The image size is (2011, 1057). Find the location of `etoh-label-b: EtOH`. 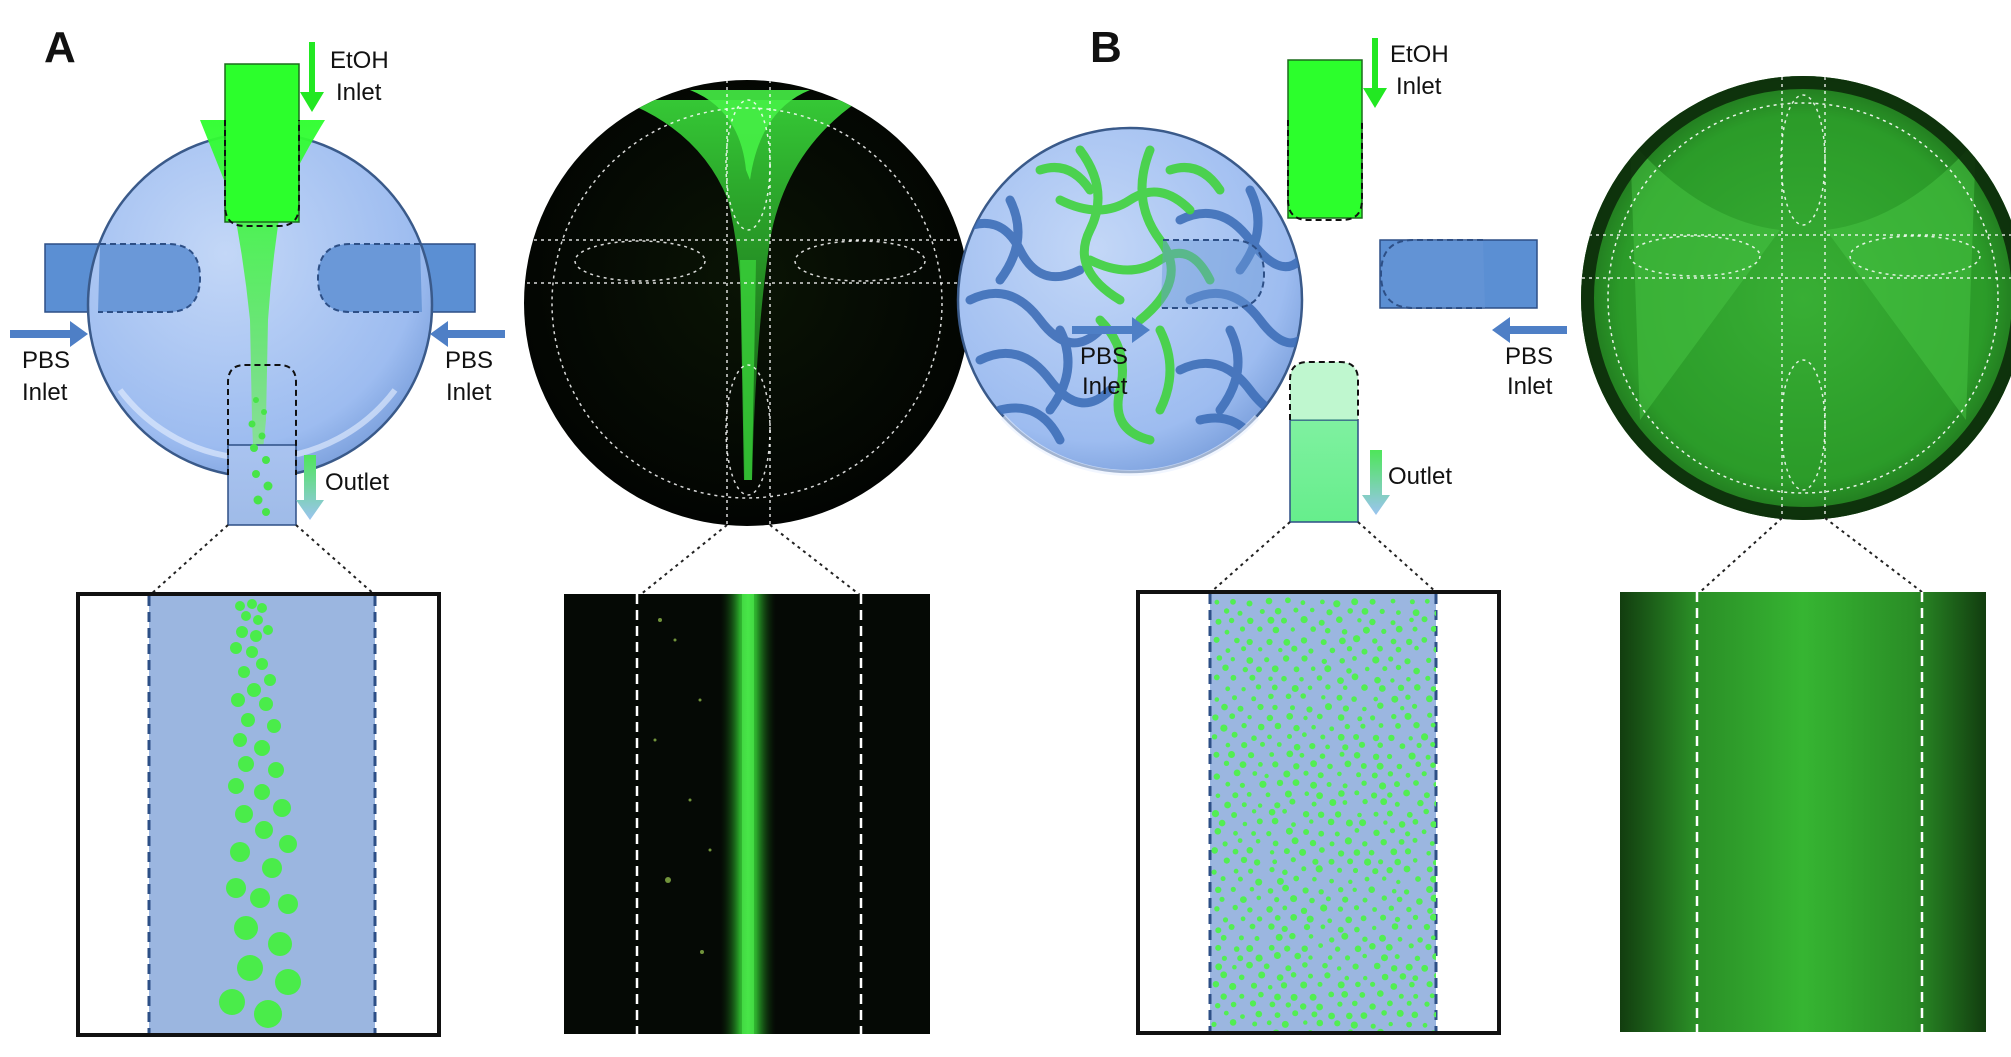

etoh-label-b: EtOH is located at coordinates (1419, 54).